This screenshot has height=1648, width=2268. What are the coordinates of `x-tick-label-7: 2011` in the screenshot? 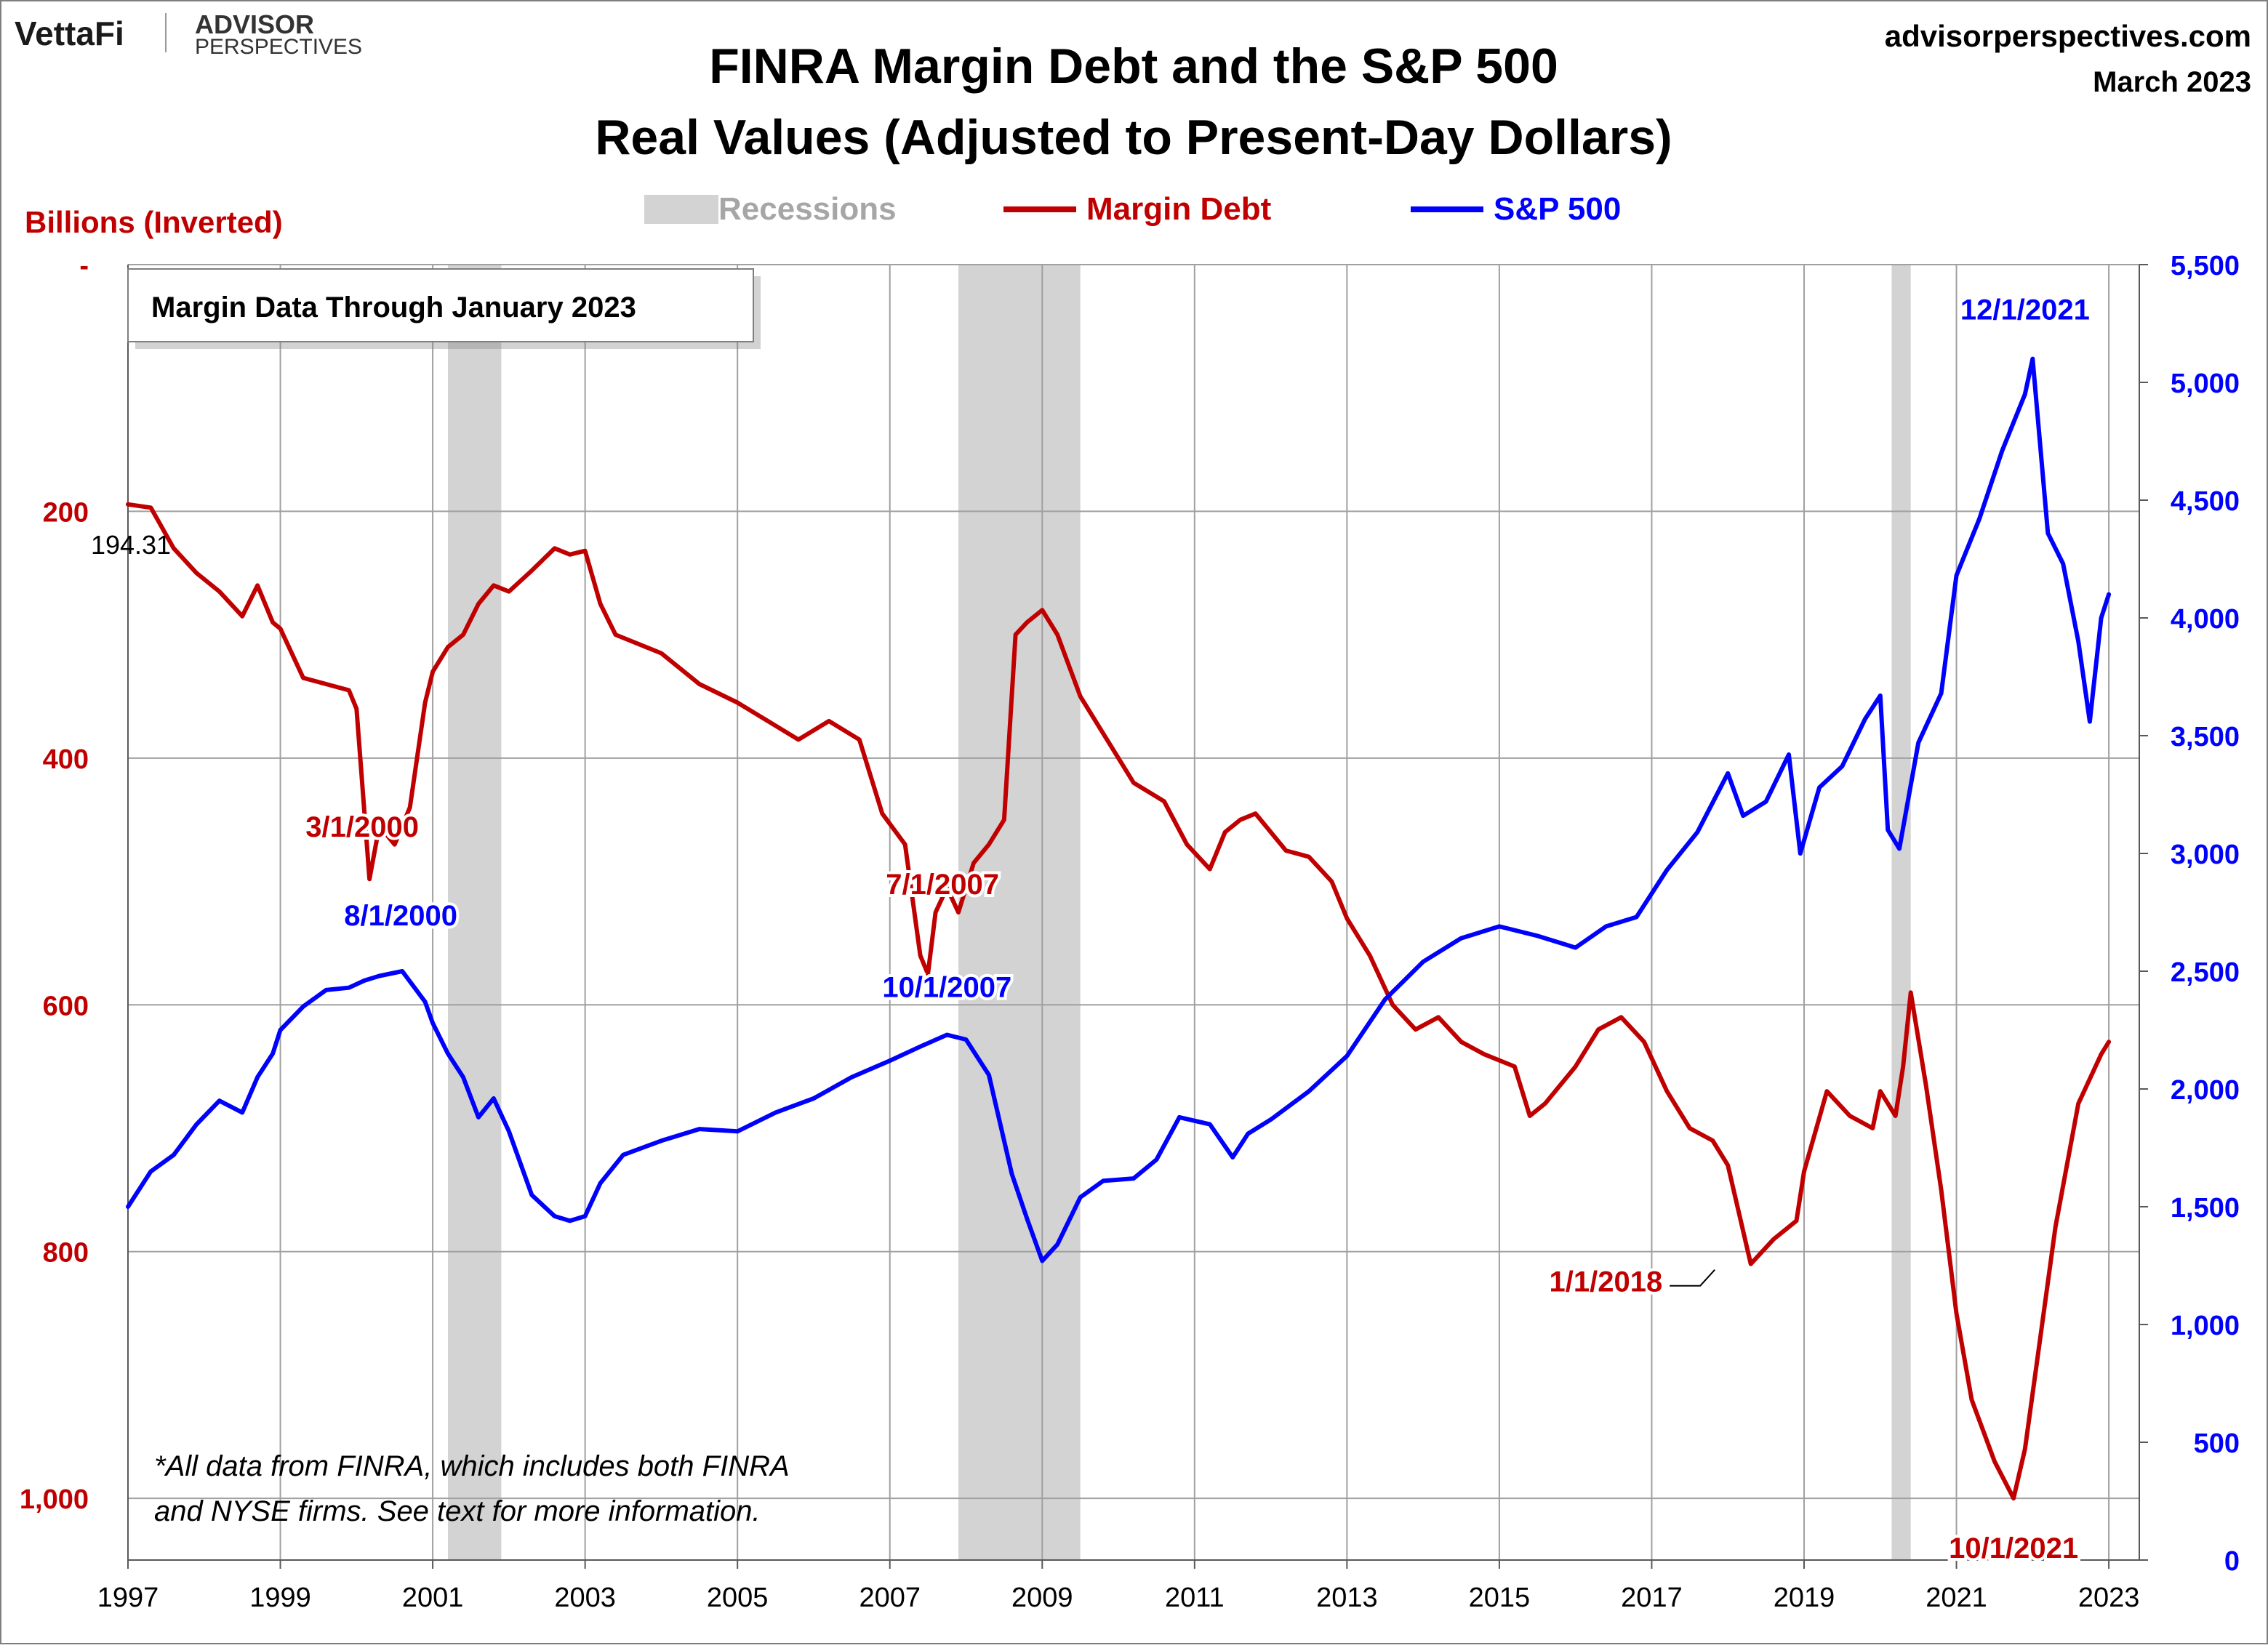 It's located at (1195, 1598).